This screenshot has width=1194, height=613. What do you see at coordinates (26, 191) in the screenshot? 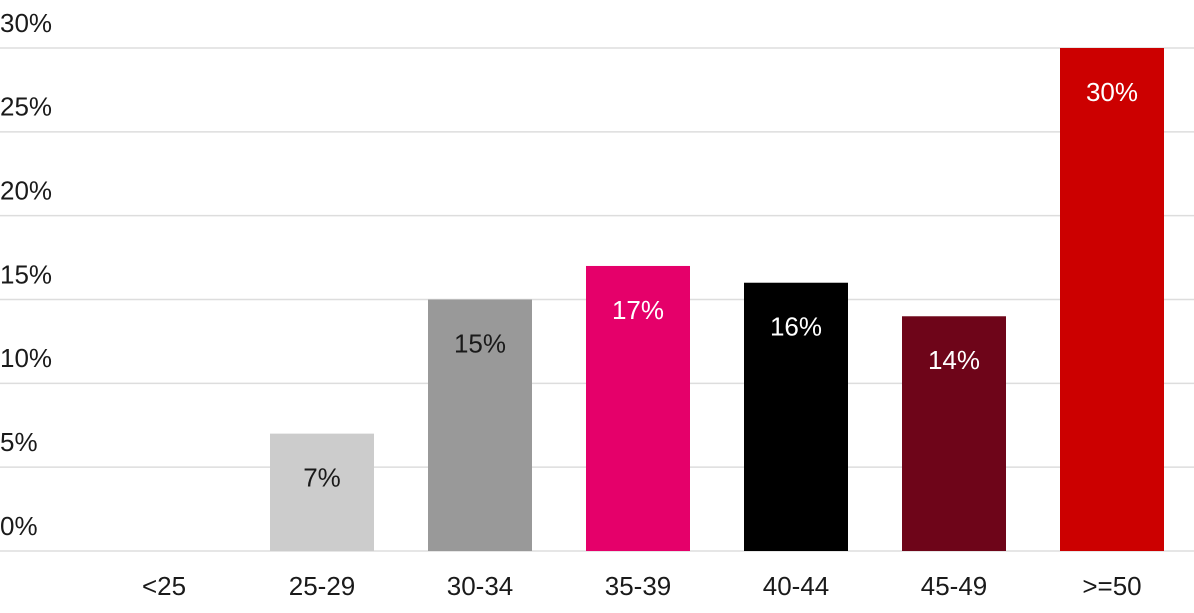
I see `y-tick-label: 20%` at bounding box center [26, 191].